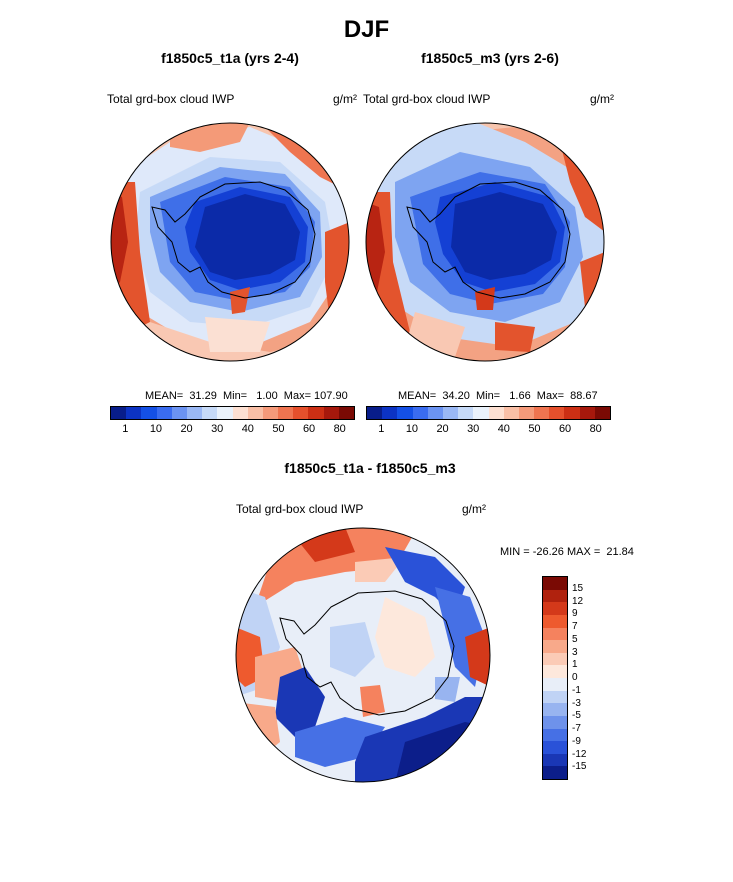  I want to click on panel-2-map-field, so click(485, 242).